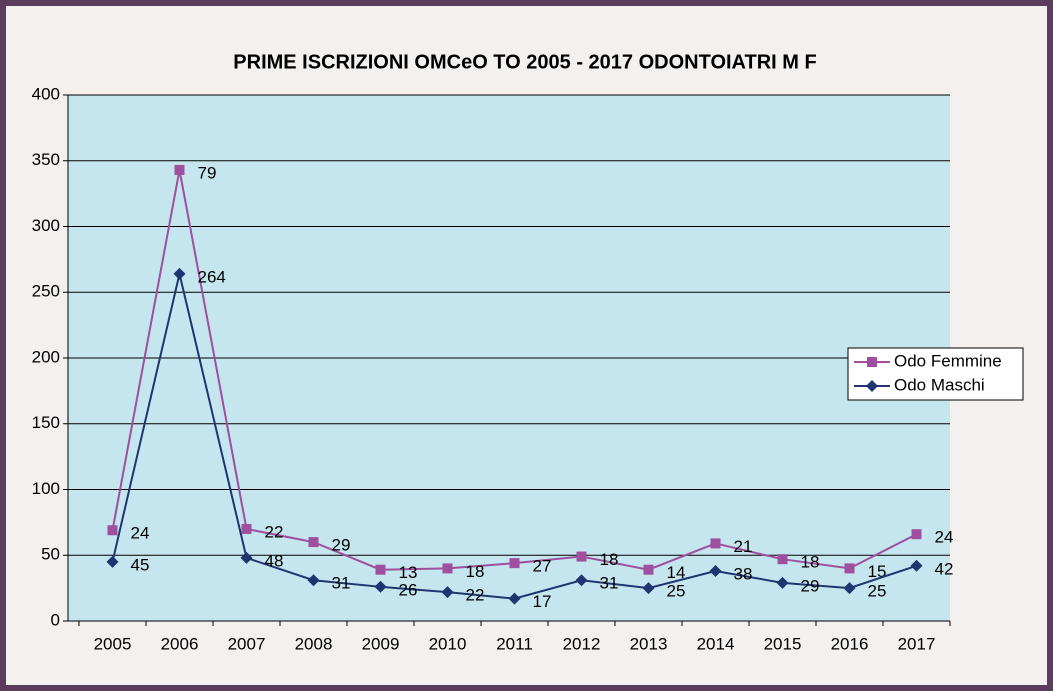 Image resolution: width=1053 pixels, height=691 pixels. What do you see at coordinates (917, 643) in the screenshot?
I see `x-tick-label: 2017` at bounding box center [917, 643].